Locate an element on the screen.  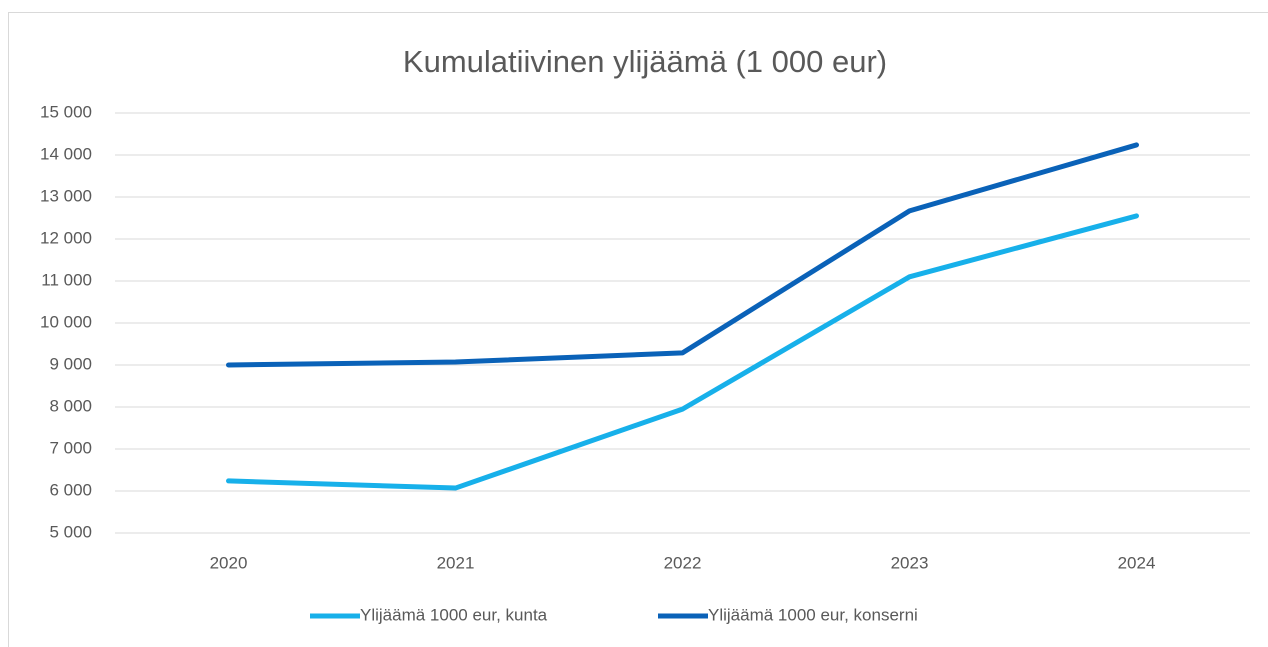
y-tick-label: 8 000 is located at coordinates (70, 405).